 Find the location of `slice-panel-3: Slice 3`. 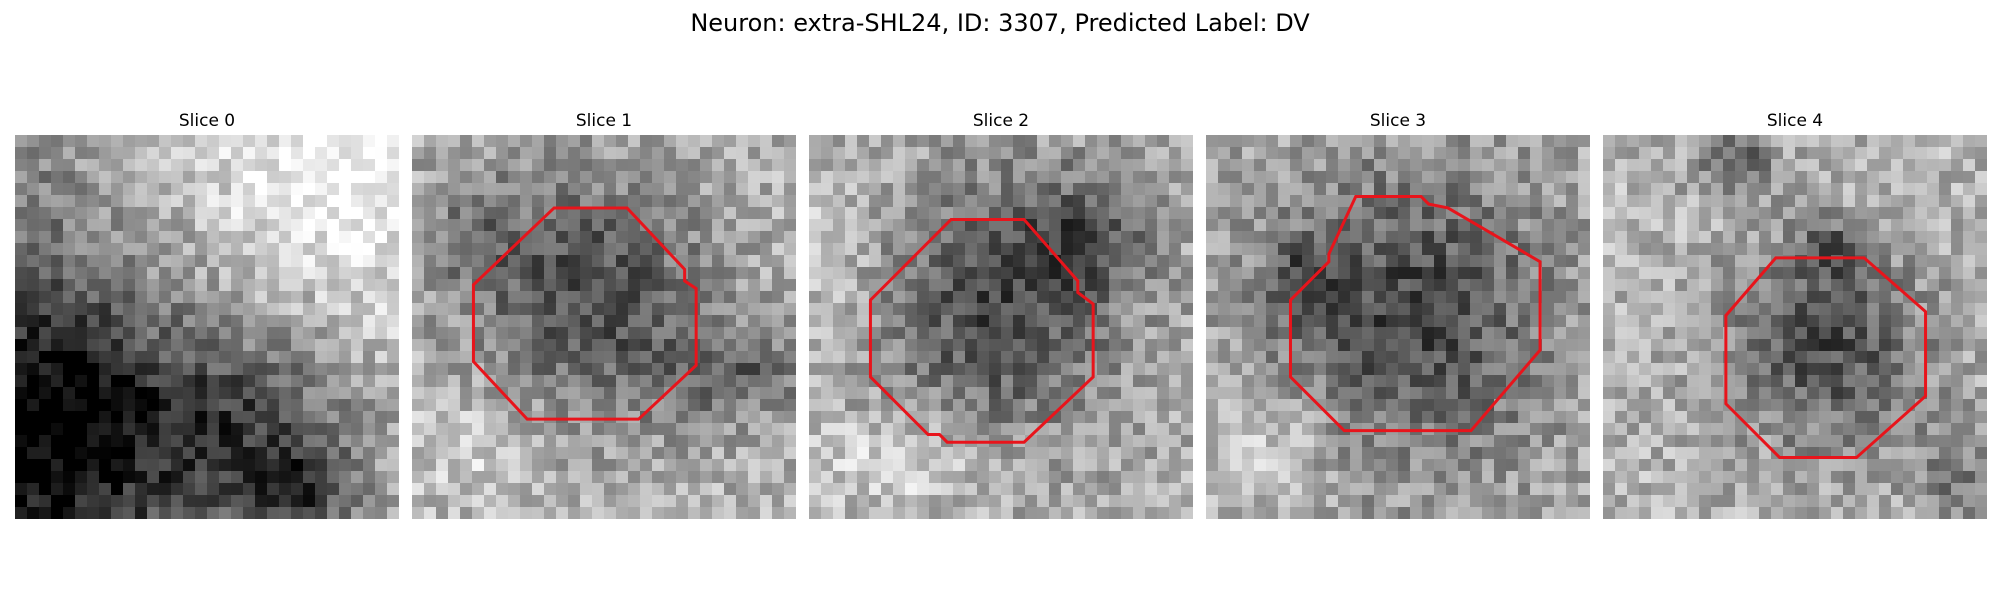

slice-panel-3: Slice 3 is located at coordinates (1398, 314).